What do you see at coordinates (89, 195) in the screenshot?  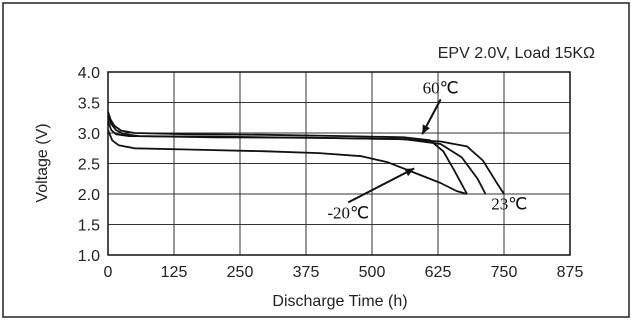 I see `y-tick-label: 2.0` at bounding box center [89, 195].